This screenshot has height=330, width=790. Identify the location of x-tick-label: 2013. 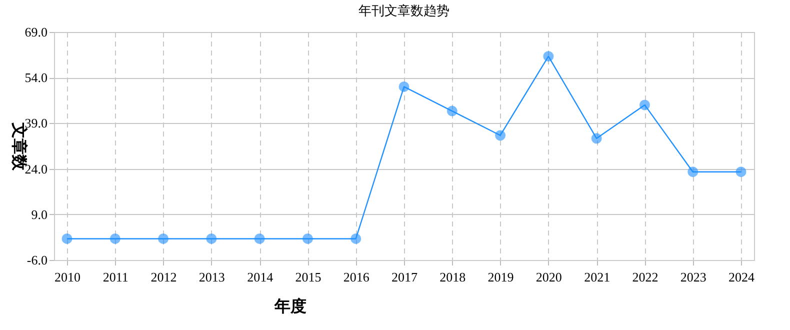
(211, 277).